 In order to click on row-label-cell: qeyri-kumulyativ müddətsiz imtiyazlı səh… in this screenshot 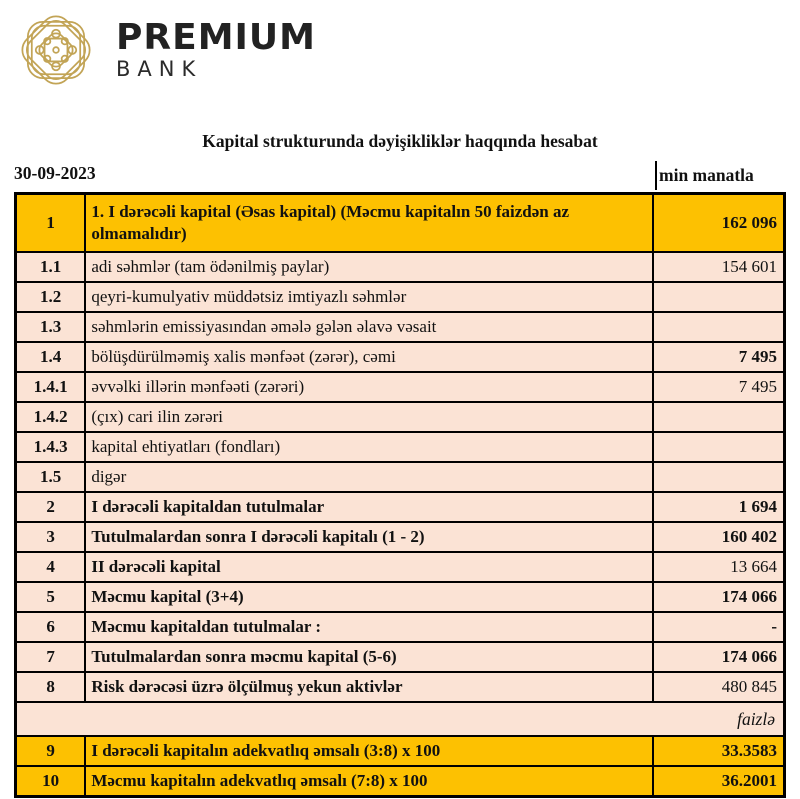, I will do `click(369, 296)`.